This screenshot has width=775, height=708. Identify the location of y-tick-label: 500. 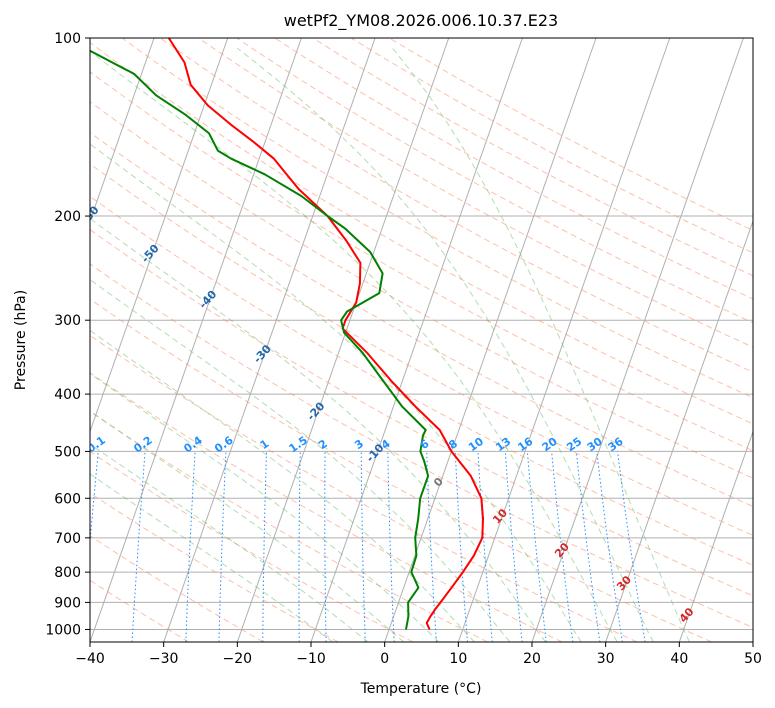
(67, 452).